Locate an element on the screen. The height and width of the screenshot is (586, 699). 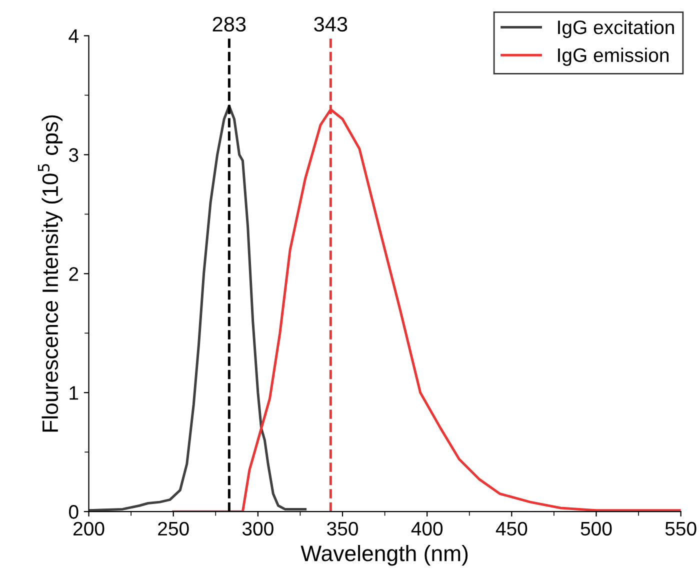
x-tick-label: 550 is located at coordinates (680, 529).